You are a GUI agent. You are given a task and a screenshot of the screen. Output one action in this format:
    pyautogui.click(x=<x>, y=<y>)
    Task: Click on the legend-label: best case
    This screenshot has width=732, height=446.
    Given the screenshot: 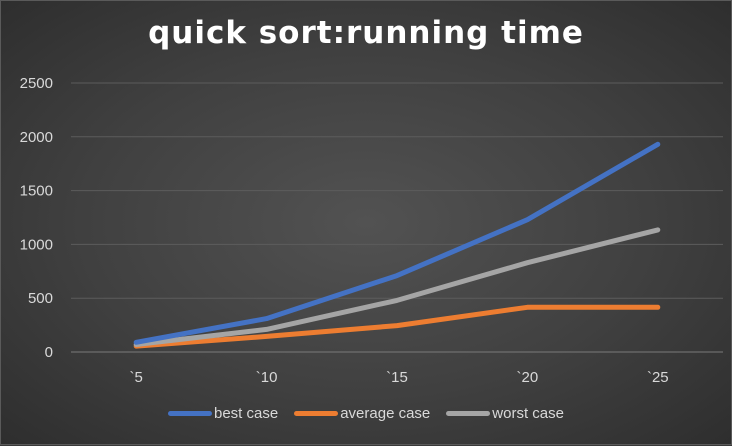 What is the action you would take?
    pyautogui.click(x=246, y=413)
    